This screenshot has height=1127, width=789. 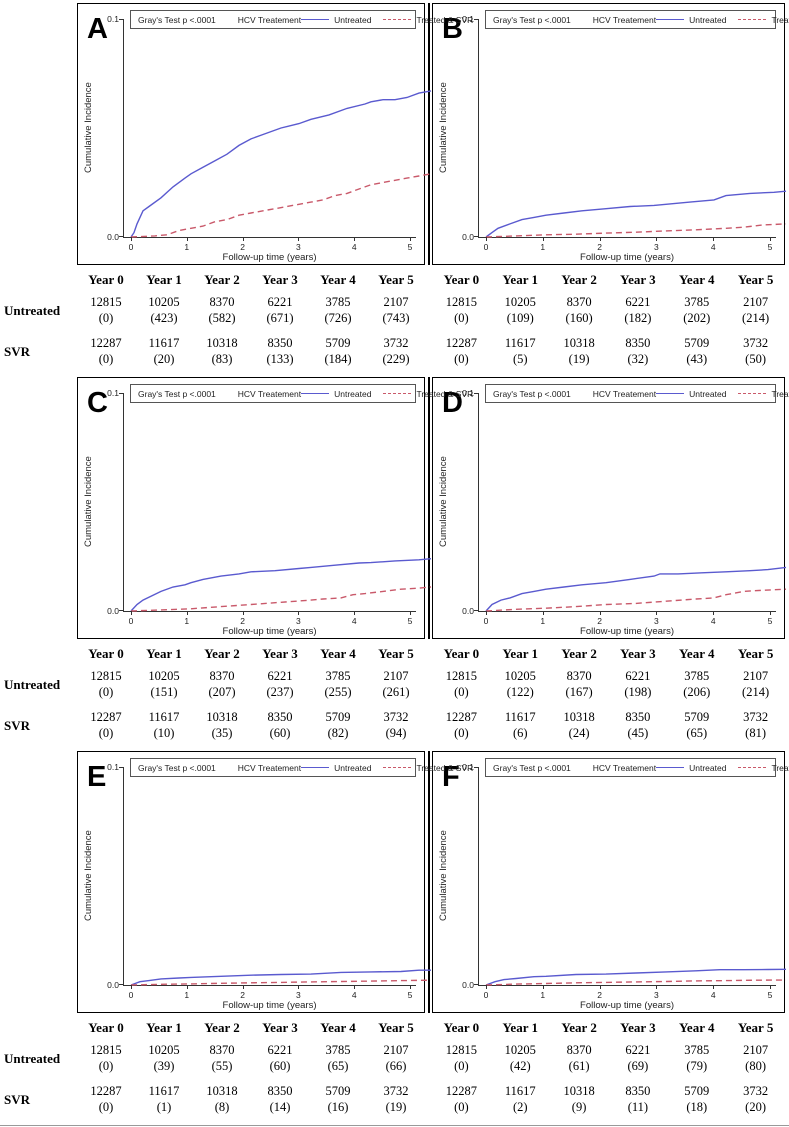 What do you see at coordinates (396, 725) in the screenshot?
I see `risk-table-cell: 3732 (94)` at bounding box center [396, 725].